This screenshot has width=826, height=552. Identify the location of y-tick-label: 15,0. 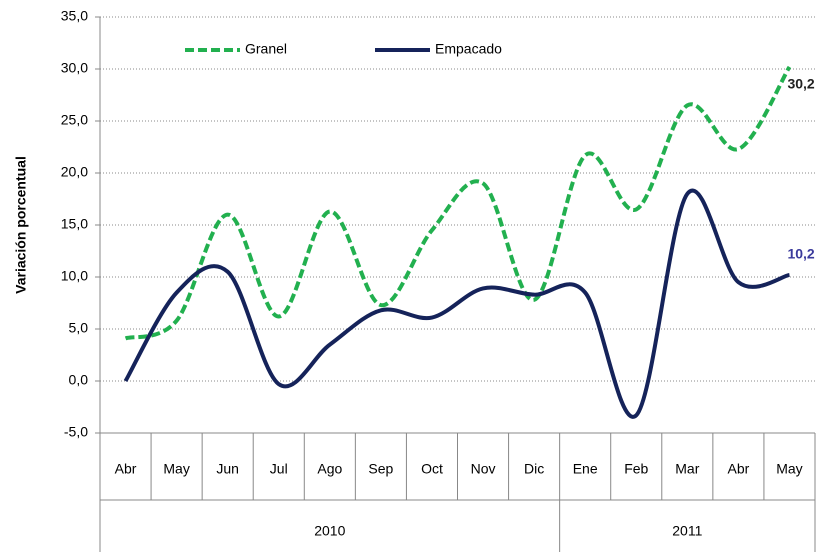
(74, 224).